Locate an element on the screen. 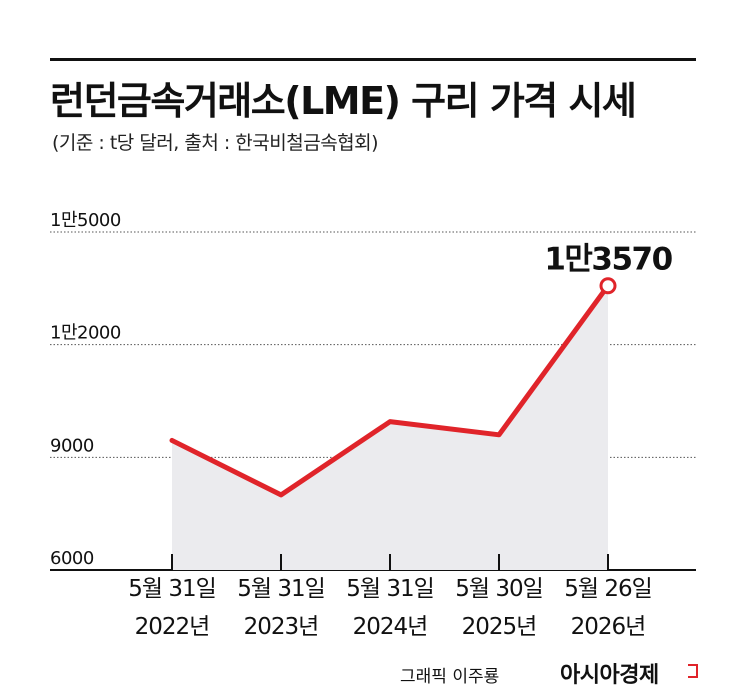  x-tick-label-year: 2023년 is located at coordinates (281, 627).